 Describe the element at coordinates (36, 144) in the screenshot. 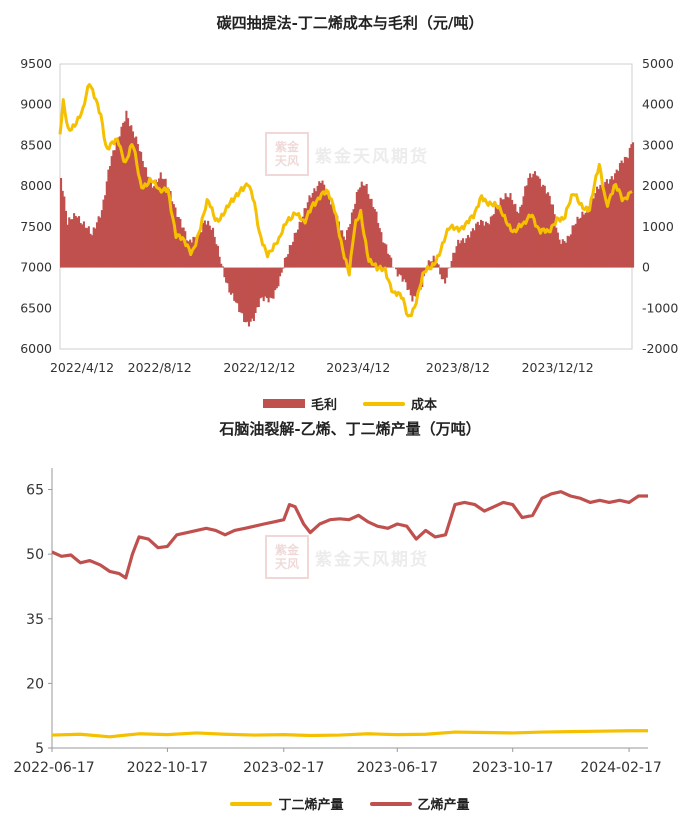

I see `y-left-tick-label: 8500` at that location.